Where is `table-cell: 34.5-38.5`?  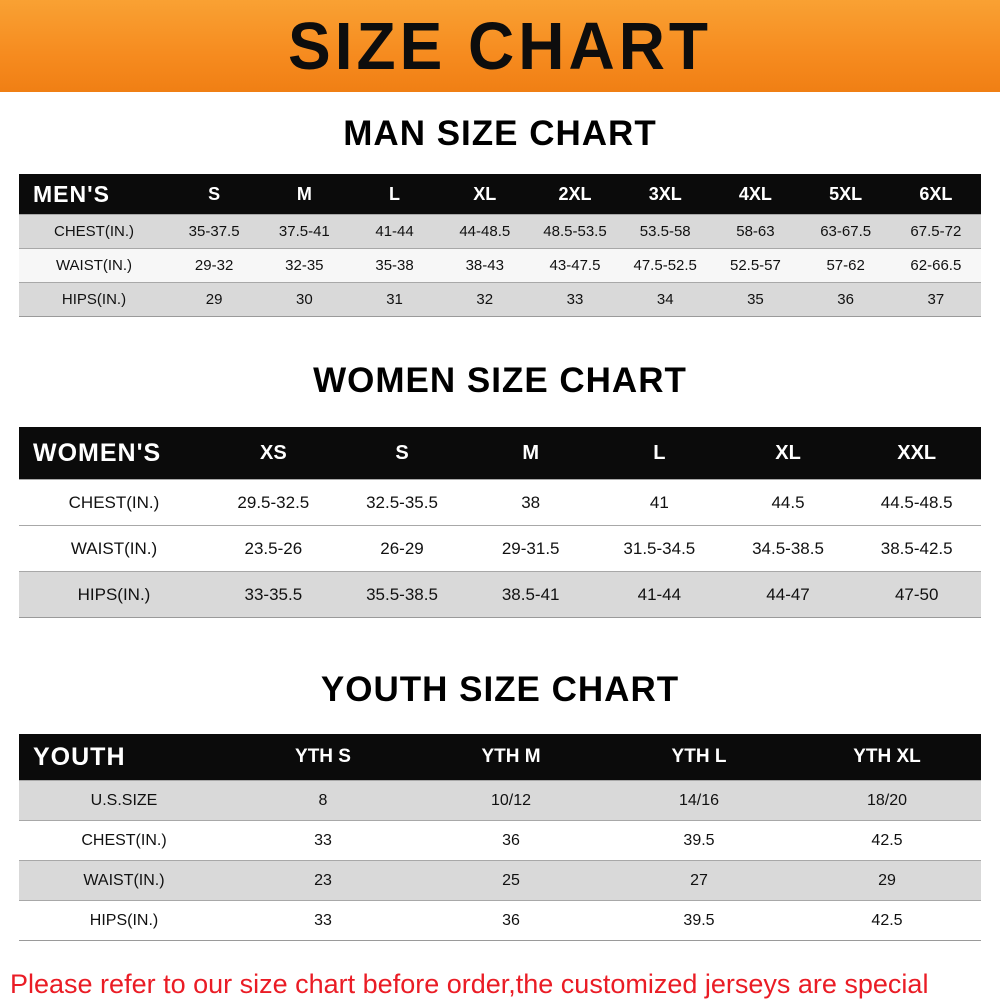
table-cell: 34.5-38.5 is located at coordinates (788, 548).